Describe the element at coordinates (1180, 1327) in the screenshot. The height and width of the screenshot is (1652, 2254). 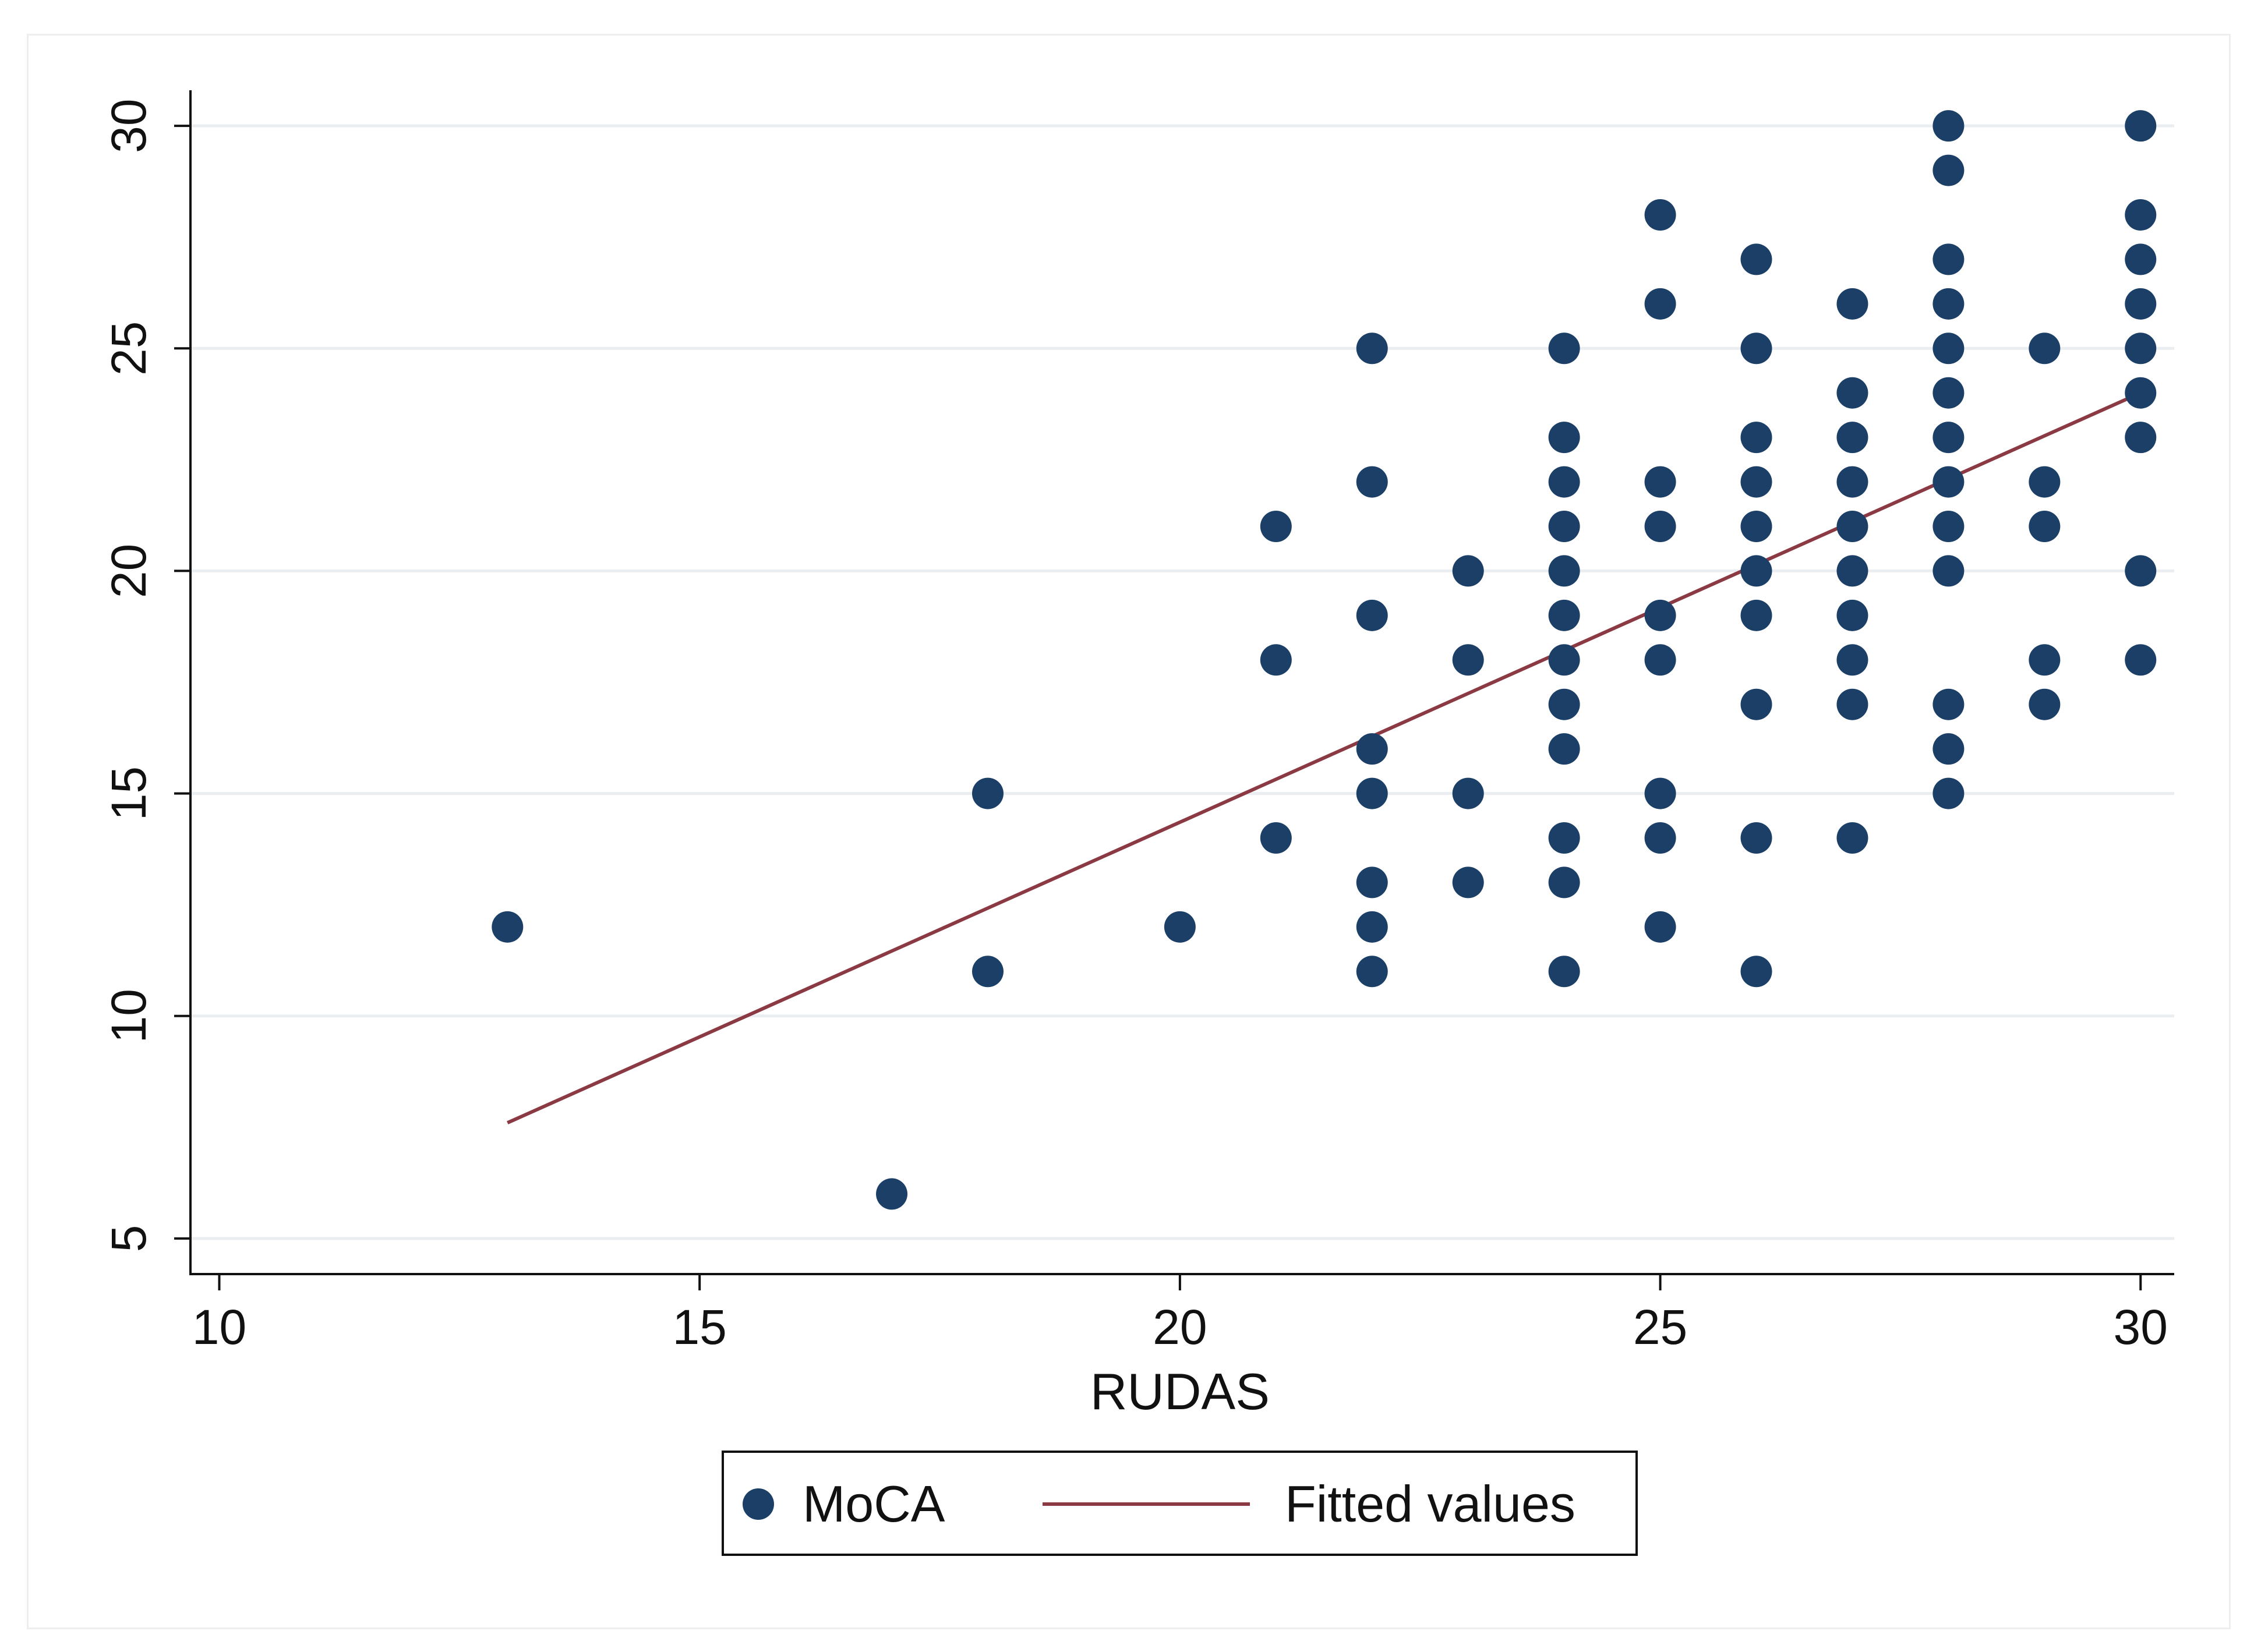
I see `x-tick-label-20: 20` at that location.